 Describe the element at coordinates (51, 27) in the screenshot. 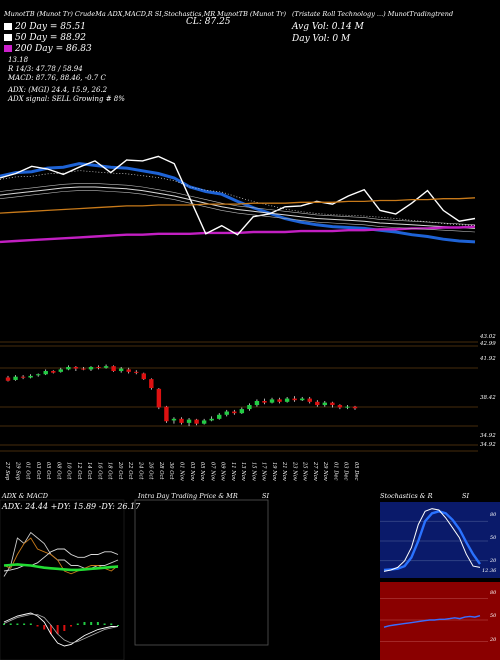

I see `legend-20-day-label: 20 Day = 85.51` at that location.